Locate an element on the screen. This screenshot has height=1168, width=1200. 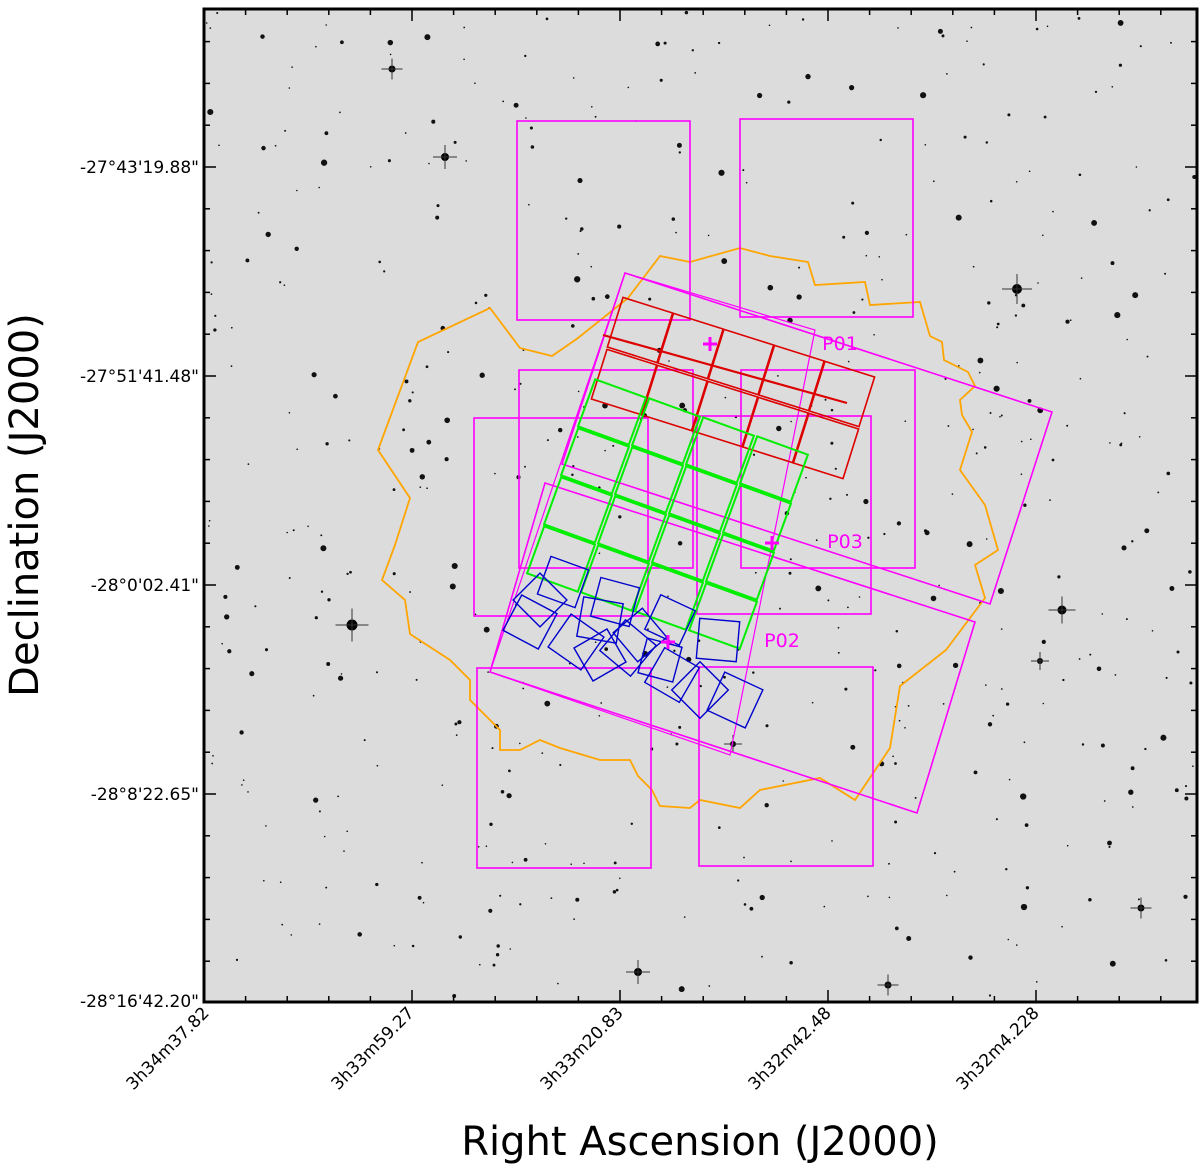
magenta-field is located at coordinates (786, 766).